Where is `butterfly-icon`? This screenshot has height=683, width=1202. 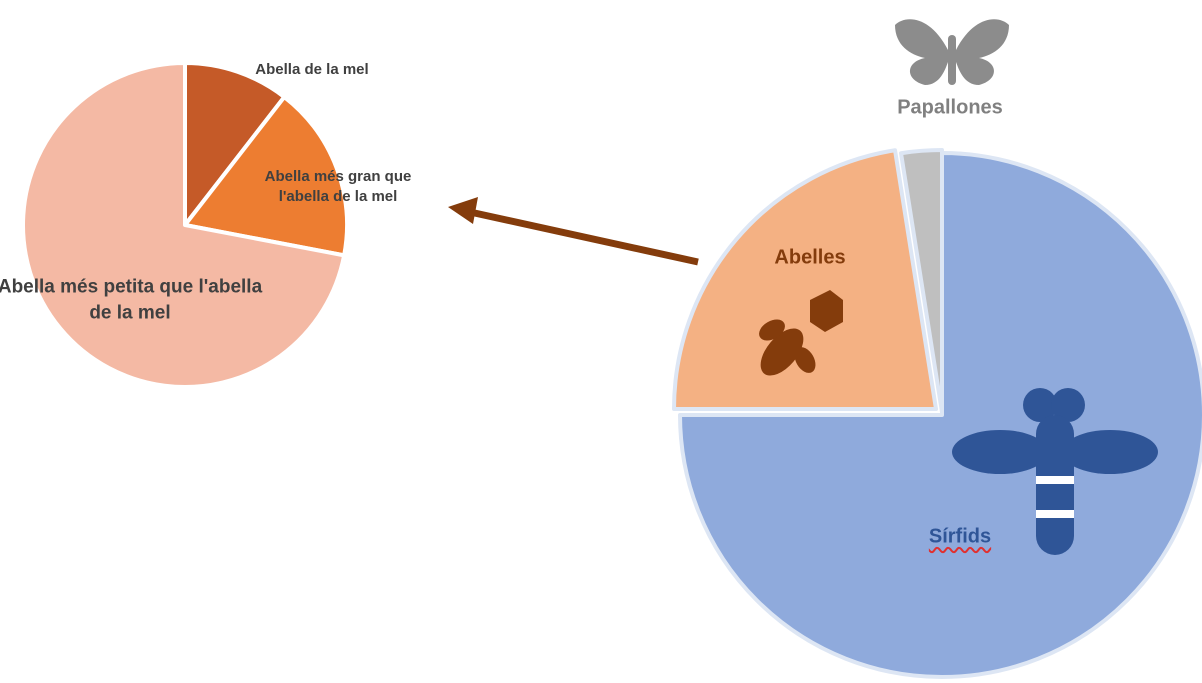 butterfly-icon is located at coordinates (952, 52).